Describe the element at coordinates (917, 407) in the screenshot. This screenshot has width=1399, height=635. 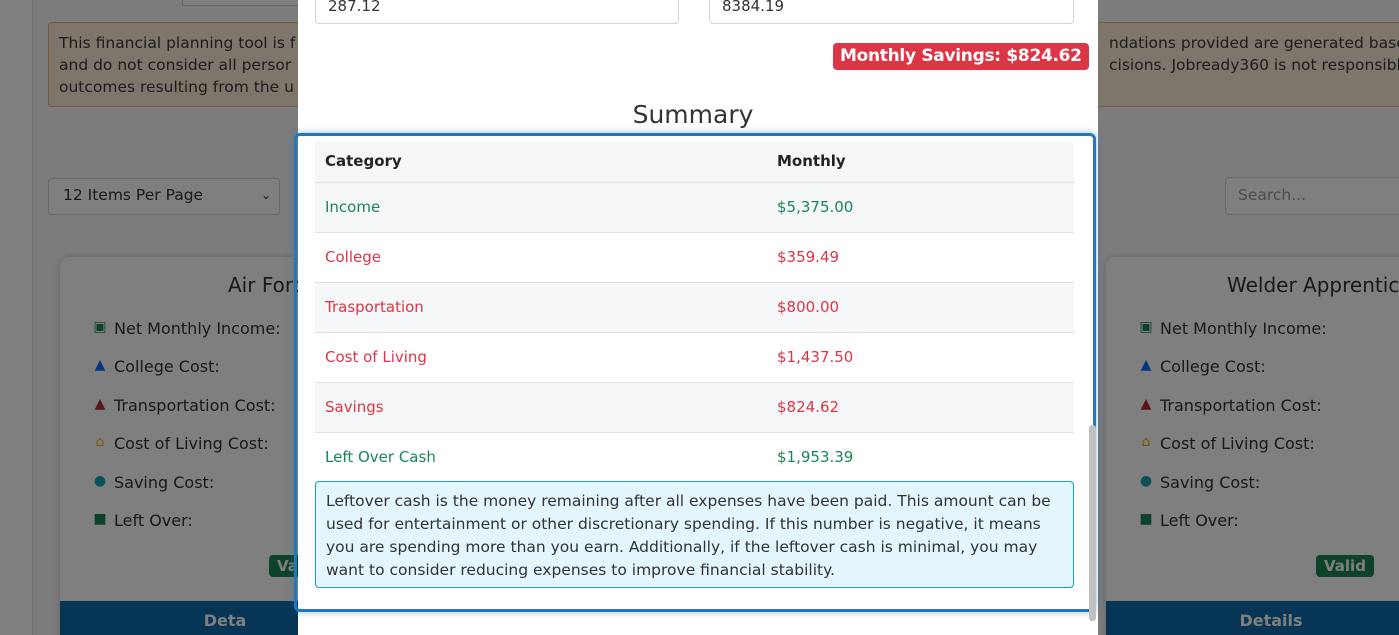
I see `row-monthly: $824.62` at that location.